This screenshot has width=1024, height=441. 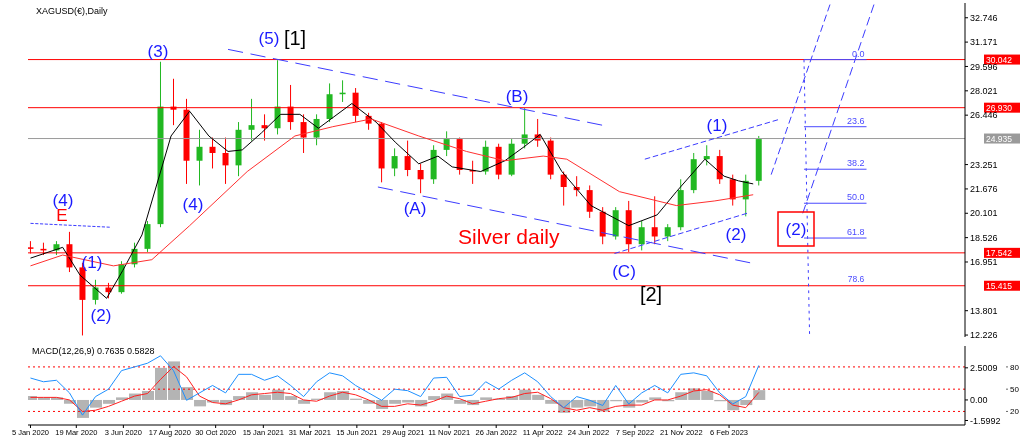 What do you see at coordinates (415, 208) in the screenshot?
I see `annotation: (A)` at bounding box center [415, 208].